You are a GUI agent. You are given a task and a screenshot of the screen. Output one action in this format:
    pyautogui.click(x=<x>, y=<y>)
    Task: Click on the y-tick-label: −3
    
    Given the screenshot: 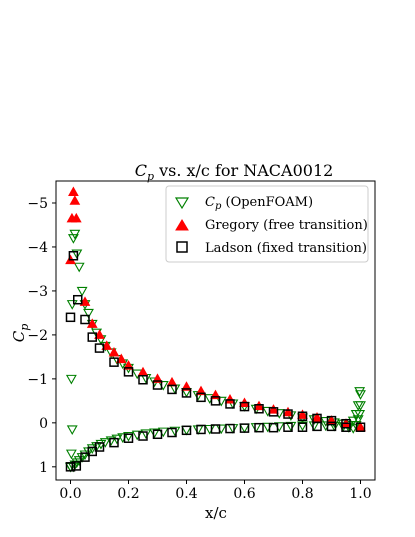 What is the action you would take?
    pyautogui.click(x=37, y=292)
    